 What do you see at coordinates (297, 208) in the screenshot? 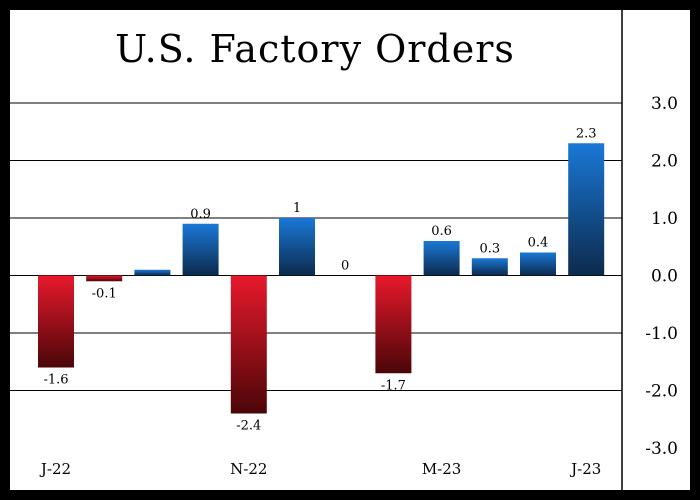
I see `data-label: 1` at bounding box center [297, 208].